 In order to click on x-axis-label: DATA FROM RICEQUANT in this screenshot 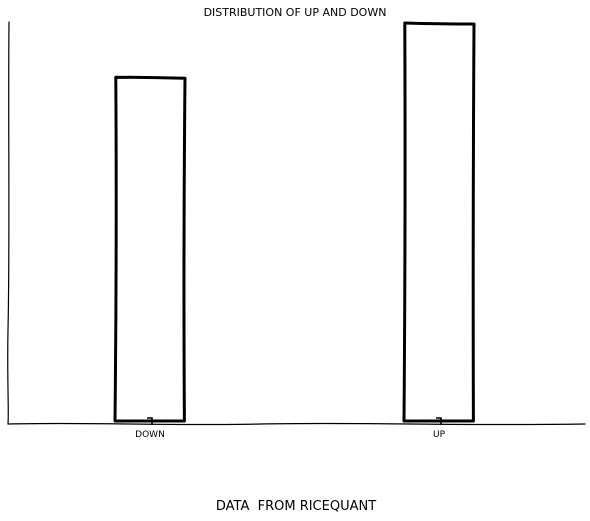, I will do `click(296, 506)`.